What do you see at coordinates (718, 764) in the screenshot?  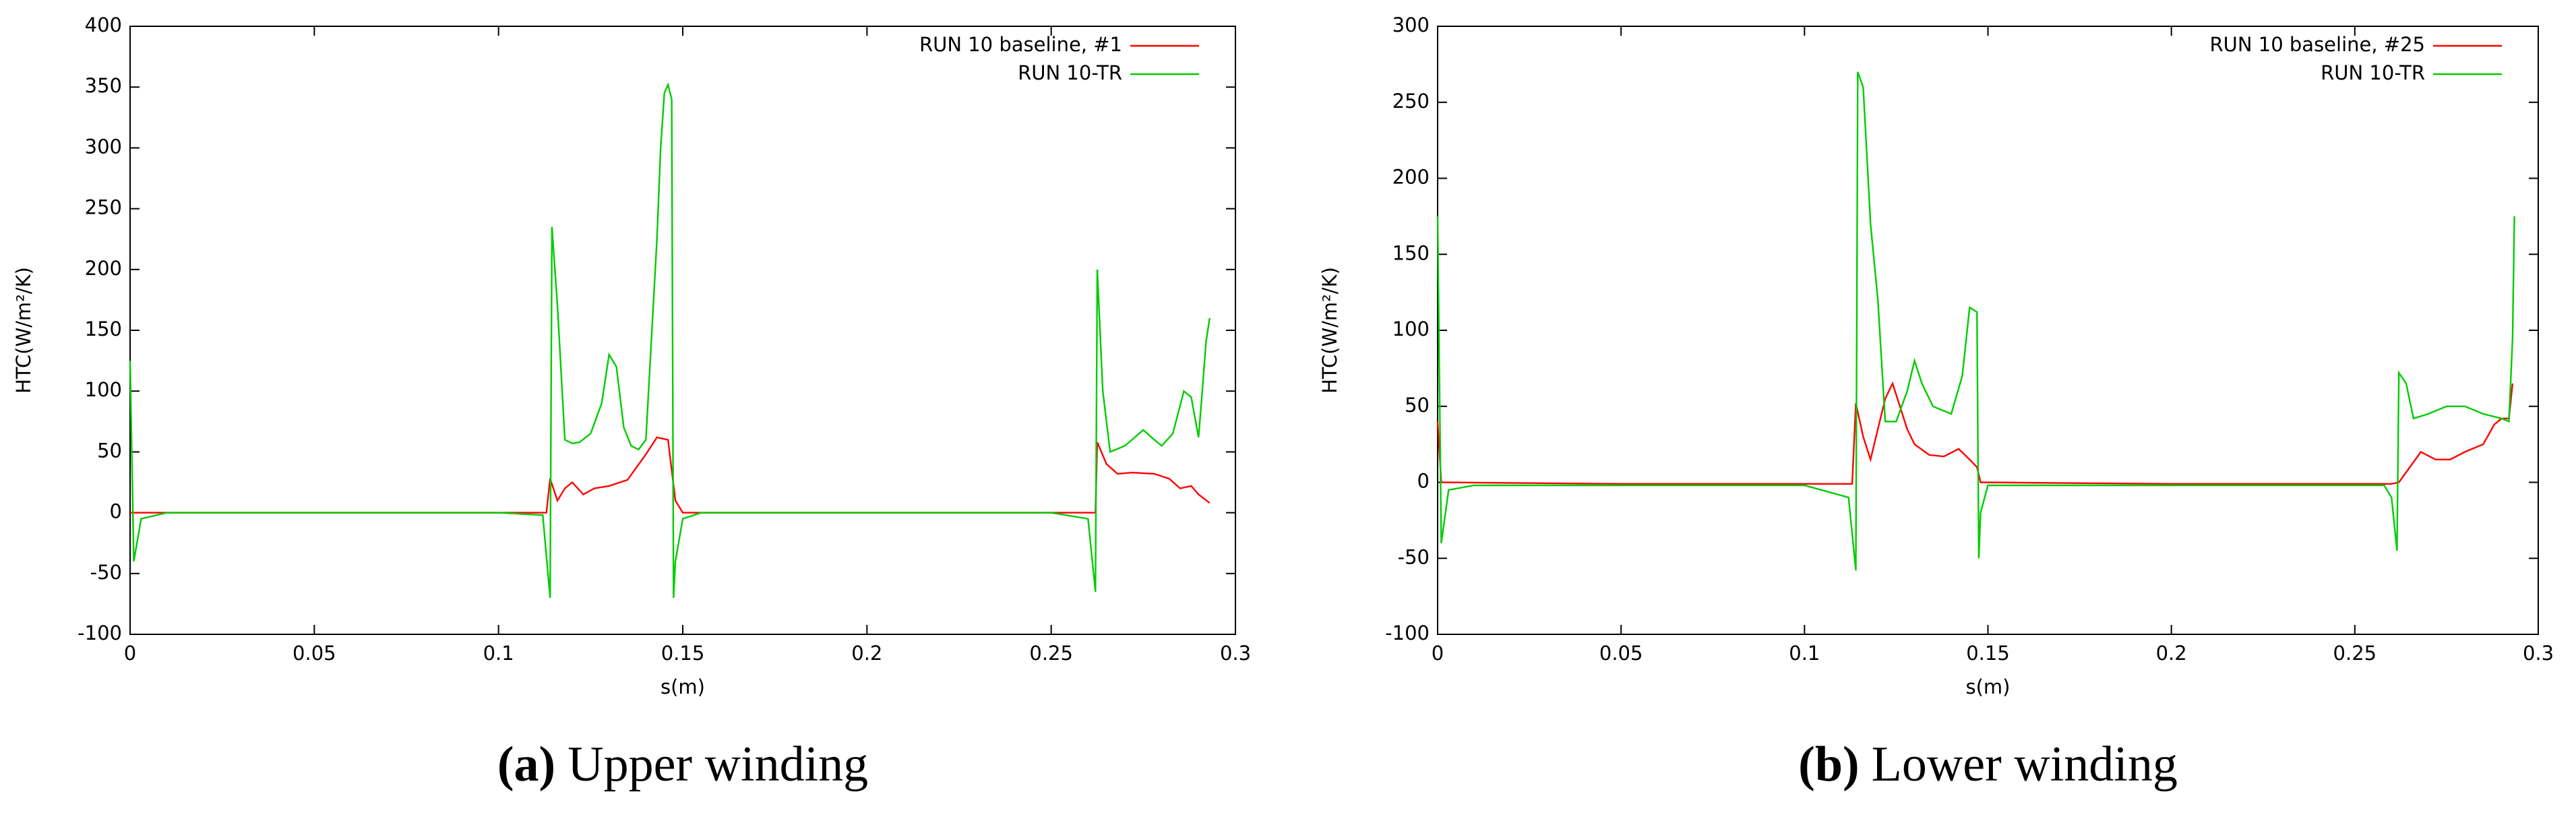 I see `caption-text: Upper winding` at bounding box center [718, 764].